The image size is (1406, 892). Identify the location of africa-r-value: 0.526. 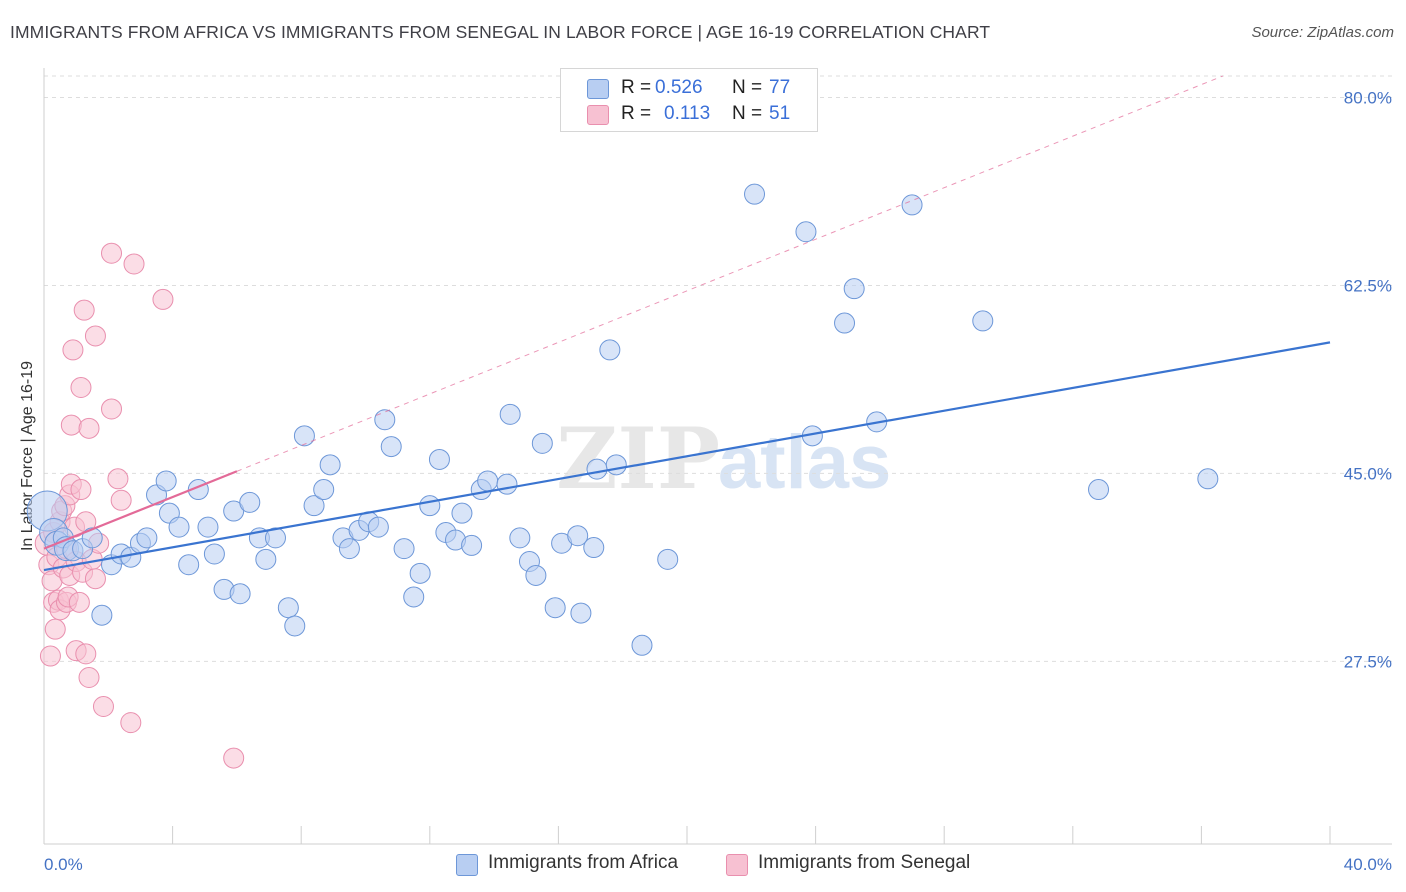
(679, 87).